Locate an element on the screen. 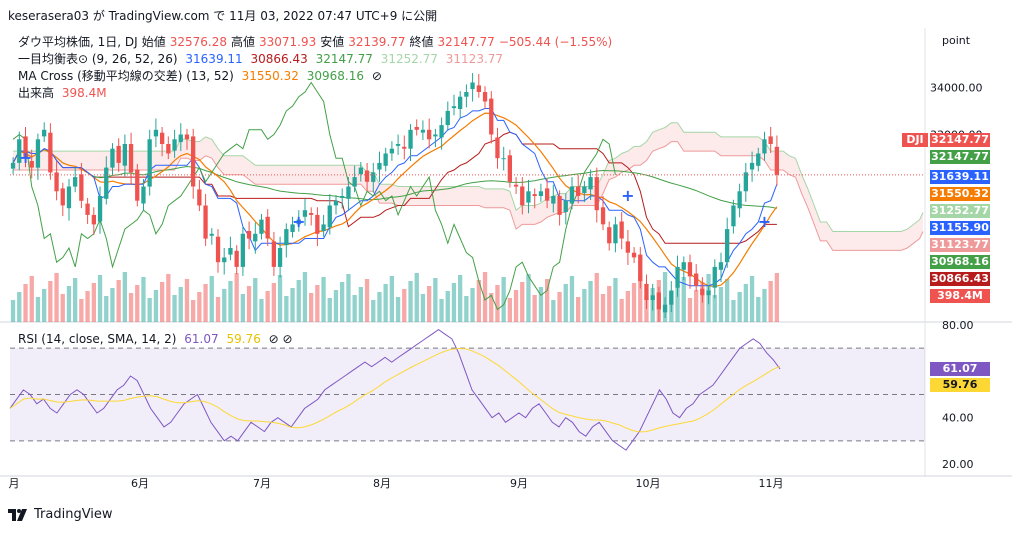 This screenshot has height=533, width=1012. high-value: 33071.93 is located at coordinates (287, 42).